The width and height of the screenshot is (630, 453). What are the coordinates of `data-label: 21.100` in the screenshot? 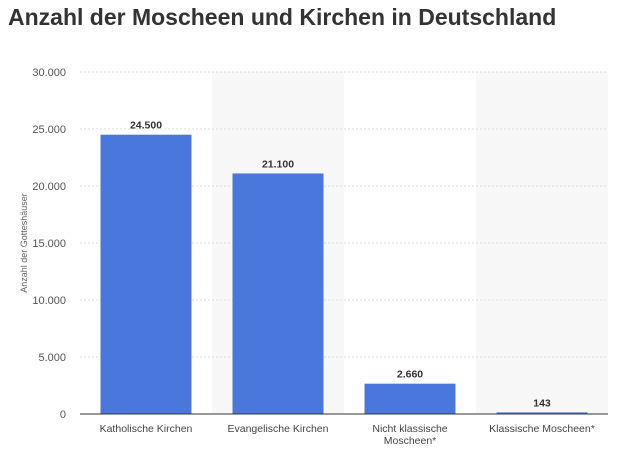 It's located at (278, 164).